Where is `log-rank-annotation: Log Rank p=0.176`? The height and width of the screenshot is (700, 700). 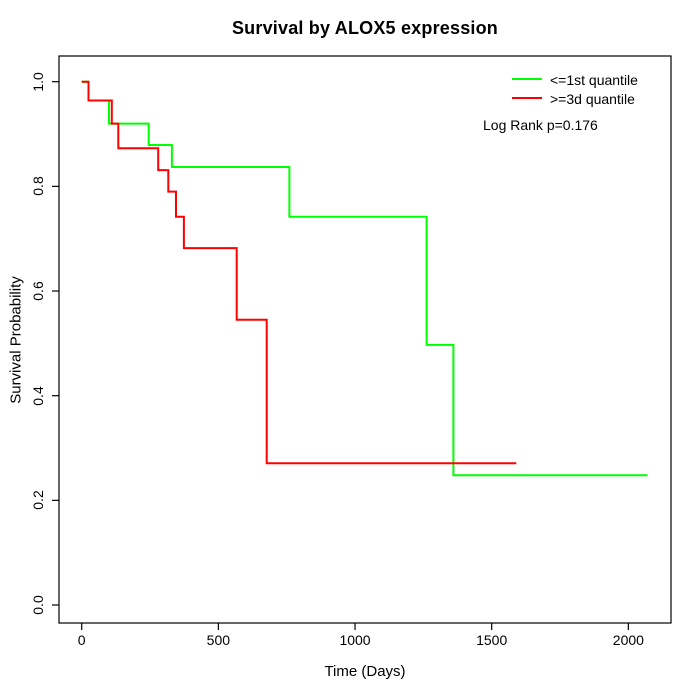
log-rank-annotation: Log Rank p=0.176 is located at coordinates (540, 125).